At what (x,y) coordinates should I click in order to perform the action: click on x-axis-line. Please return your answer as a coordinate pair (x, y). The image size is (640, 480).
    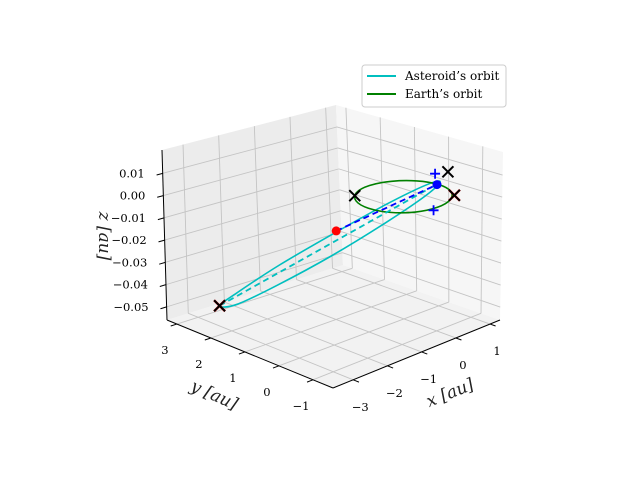
    Looking at the image, I should click on (416, 354).